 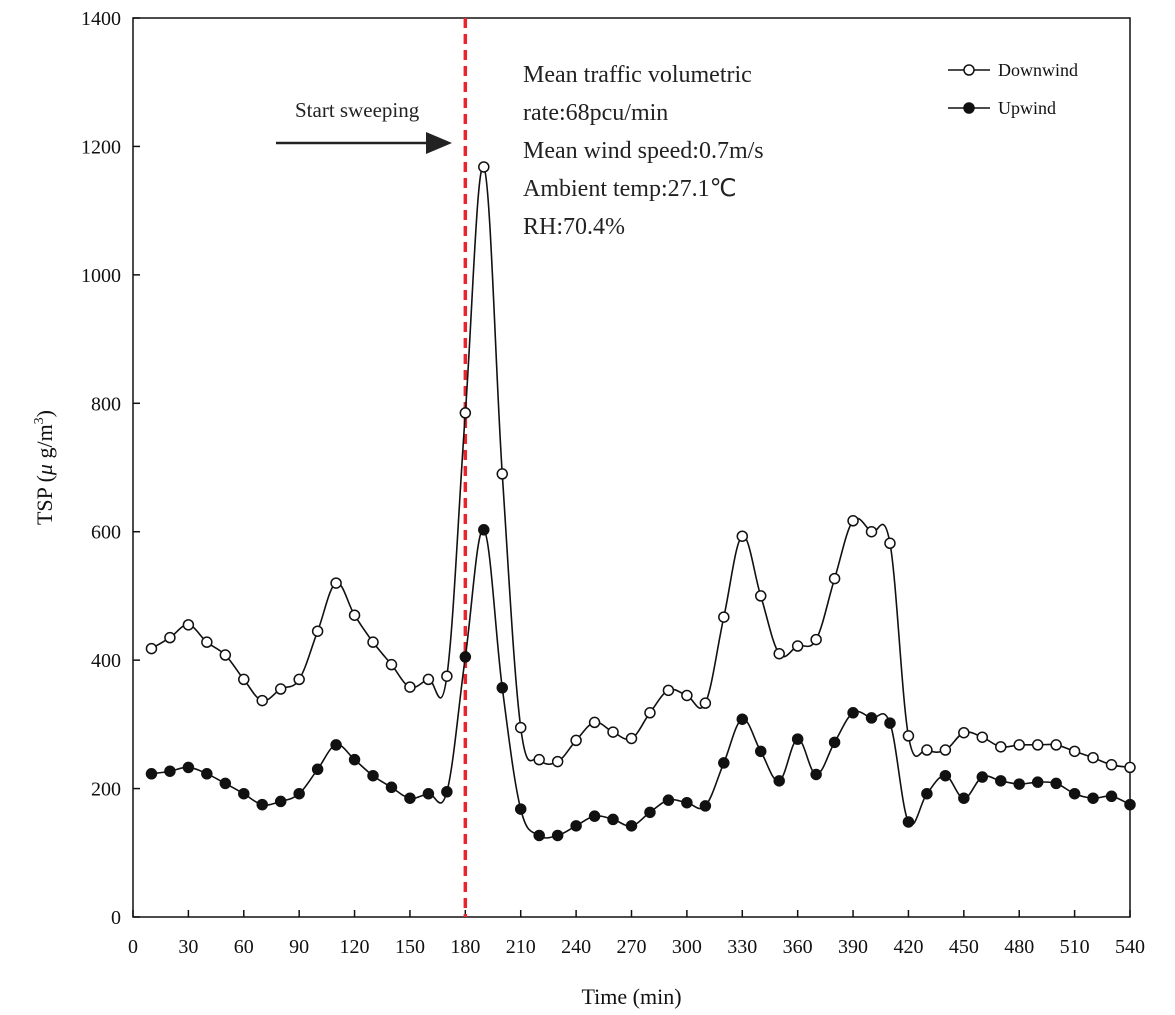 I want to click on x-tick-label: 210, so click(x=521, y=947).